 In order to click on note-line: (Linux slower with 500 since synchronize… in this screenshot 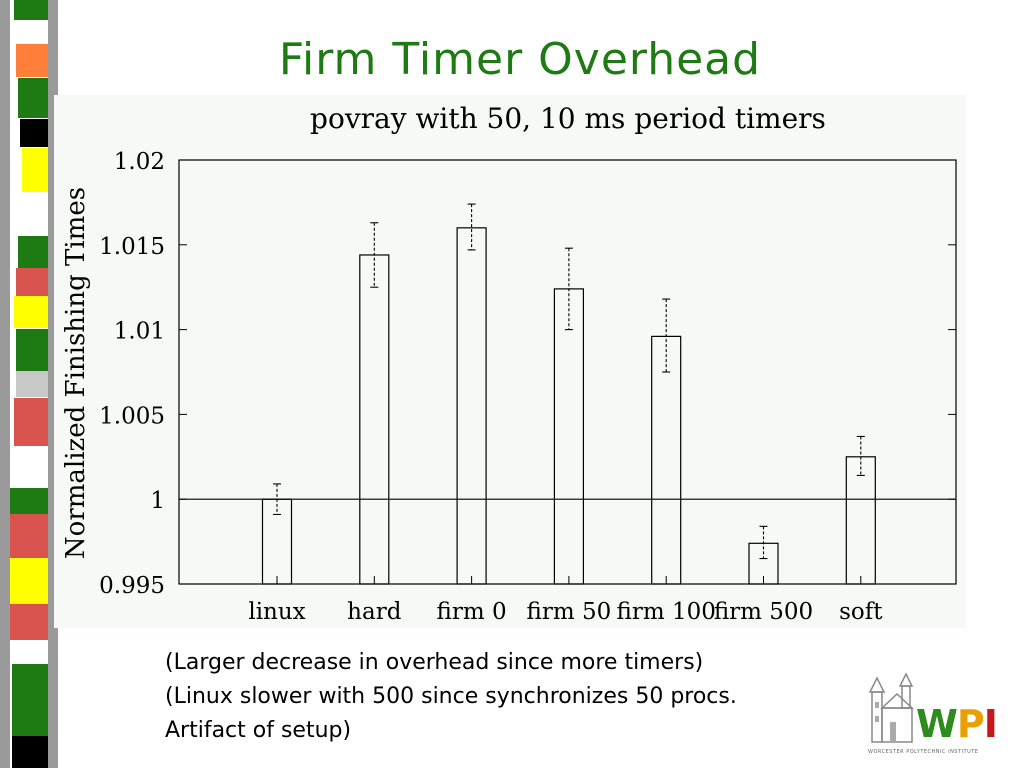, I will do `click(451, 696)`.